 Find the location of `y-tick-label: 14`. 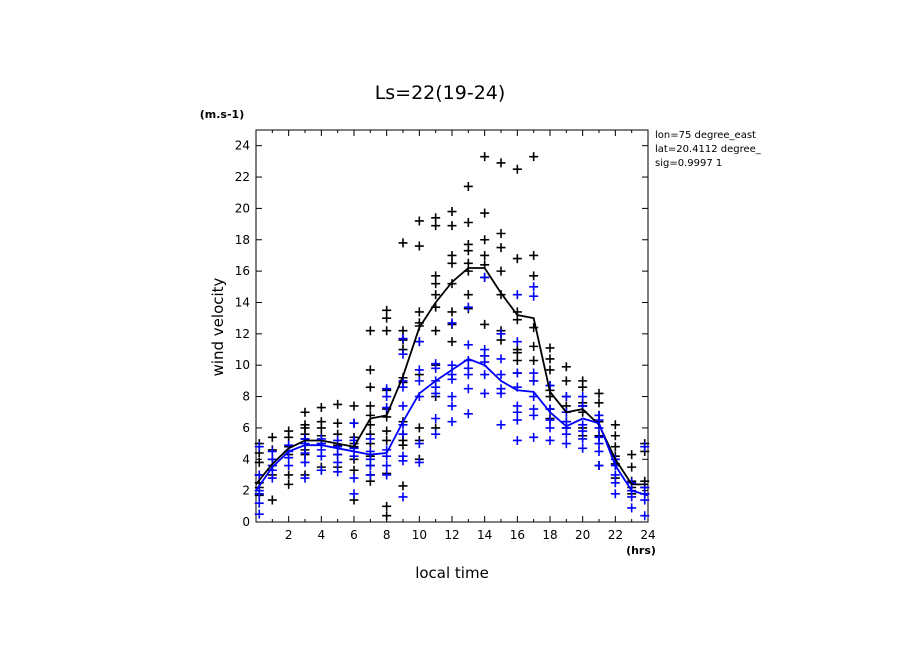

y-tick-label: 14 is located at coordinates (242, 302).